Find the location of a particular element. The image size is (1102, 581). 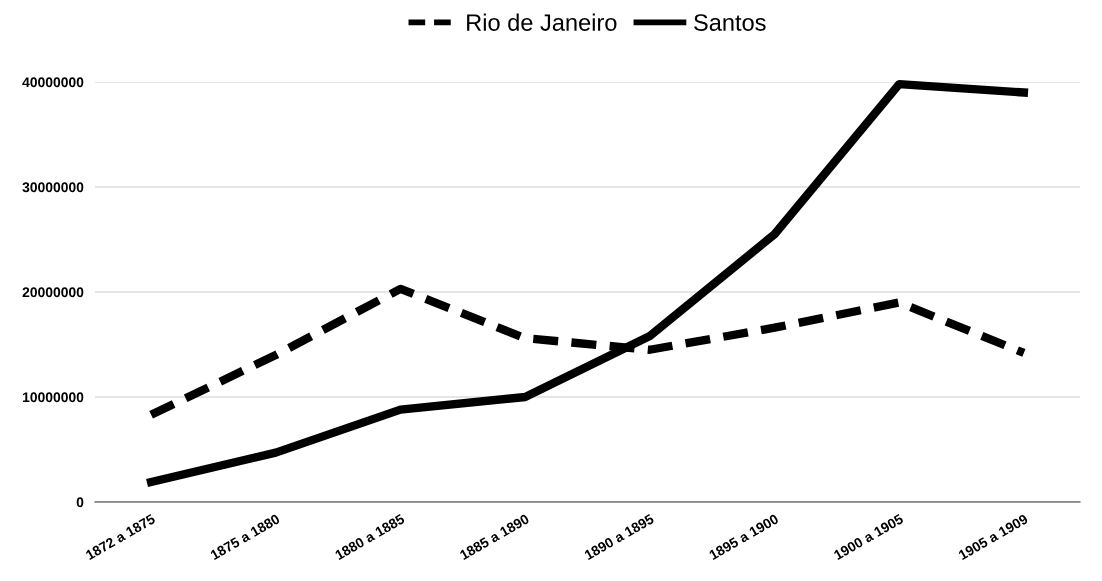

y-tick-label: 20000000 is located at coordinates (53, 292).